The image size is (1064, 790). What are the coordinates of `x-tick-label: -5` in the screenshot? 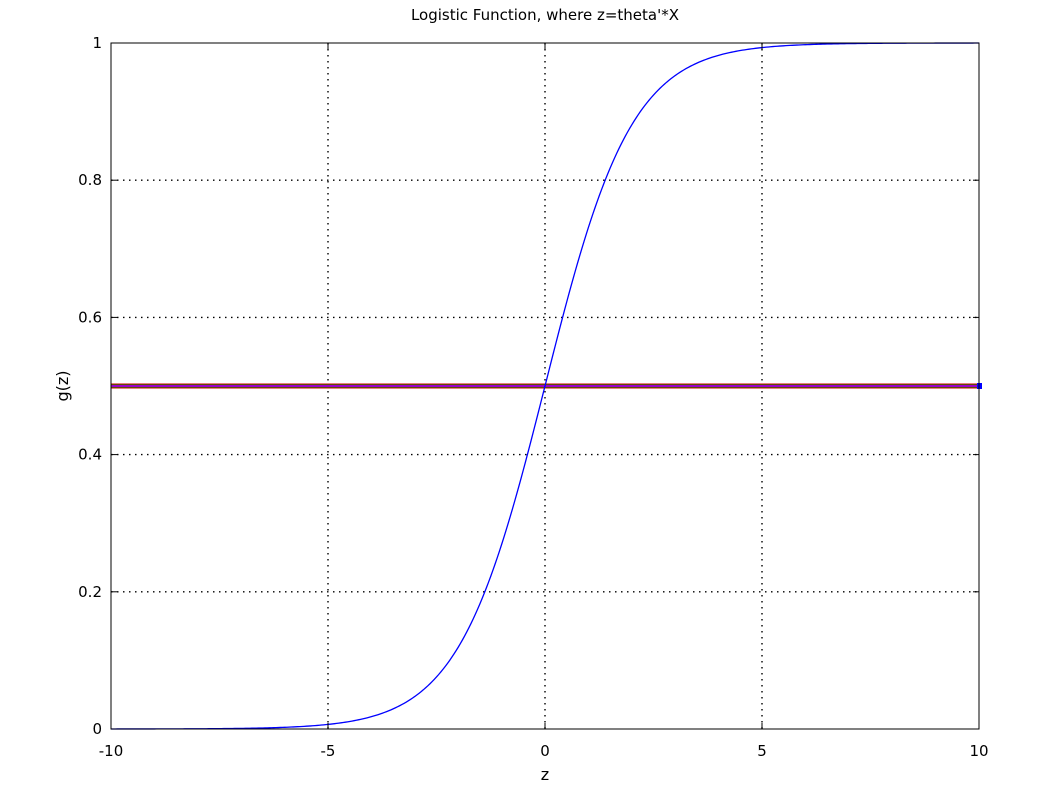 It's located at (328, 751).